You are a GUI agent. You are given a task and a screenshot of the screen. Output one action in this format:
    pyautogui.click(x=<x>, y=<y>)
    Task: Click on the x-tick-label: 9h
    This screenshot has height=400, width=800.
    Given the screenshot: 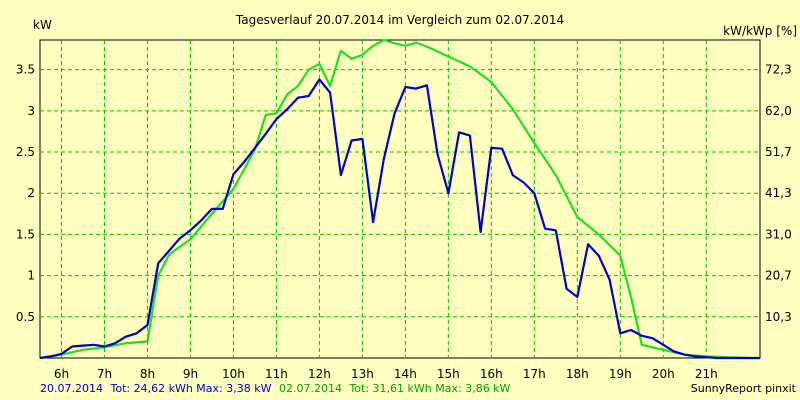 What is the action you would take?
    pyautogui.click(x=190, y=374)
    